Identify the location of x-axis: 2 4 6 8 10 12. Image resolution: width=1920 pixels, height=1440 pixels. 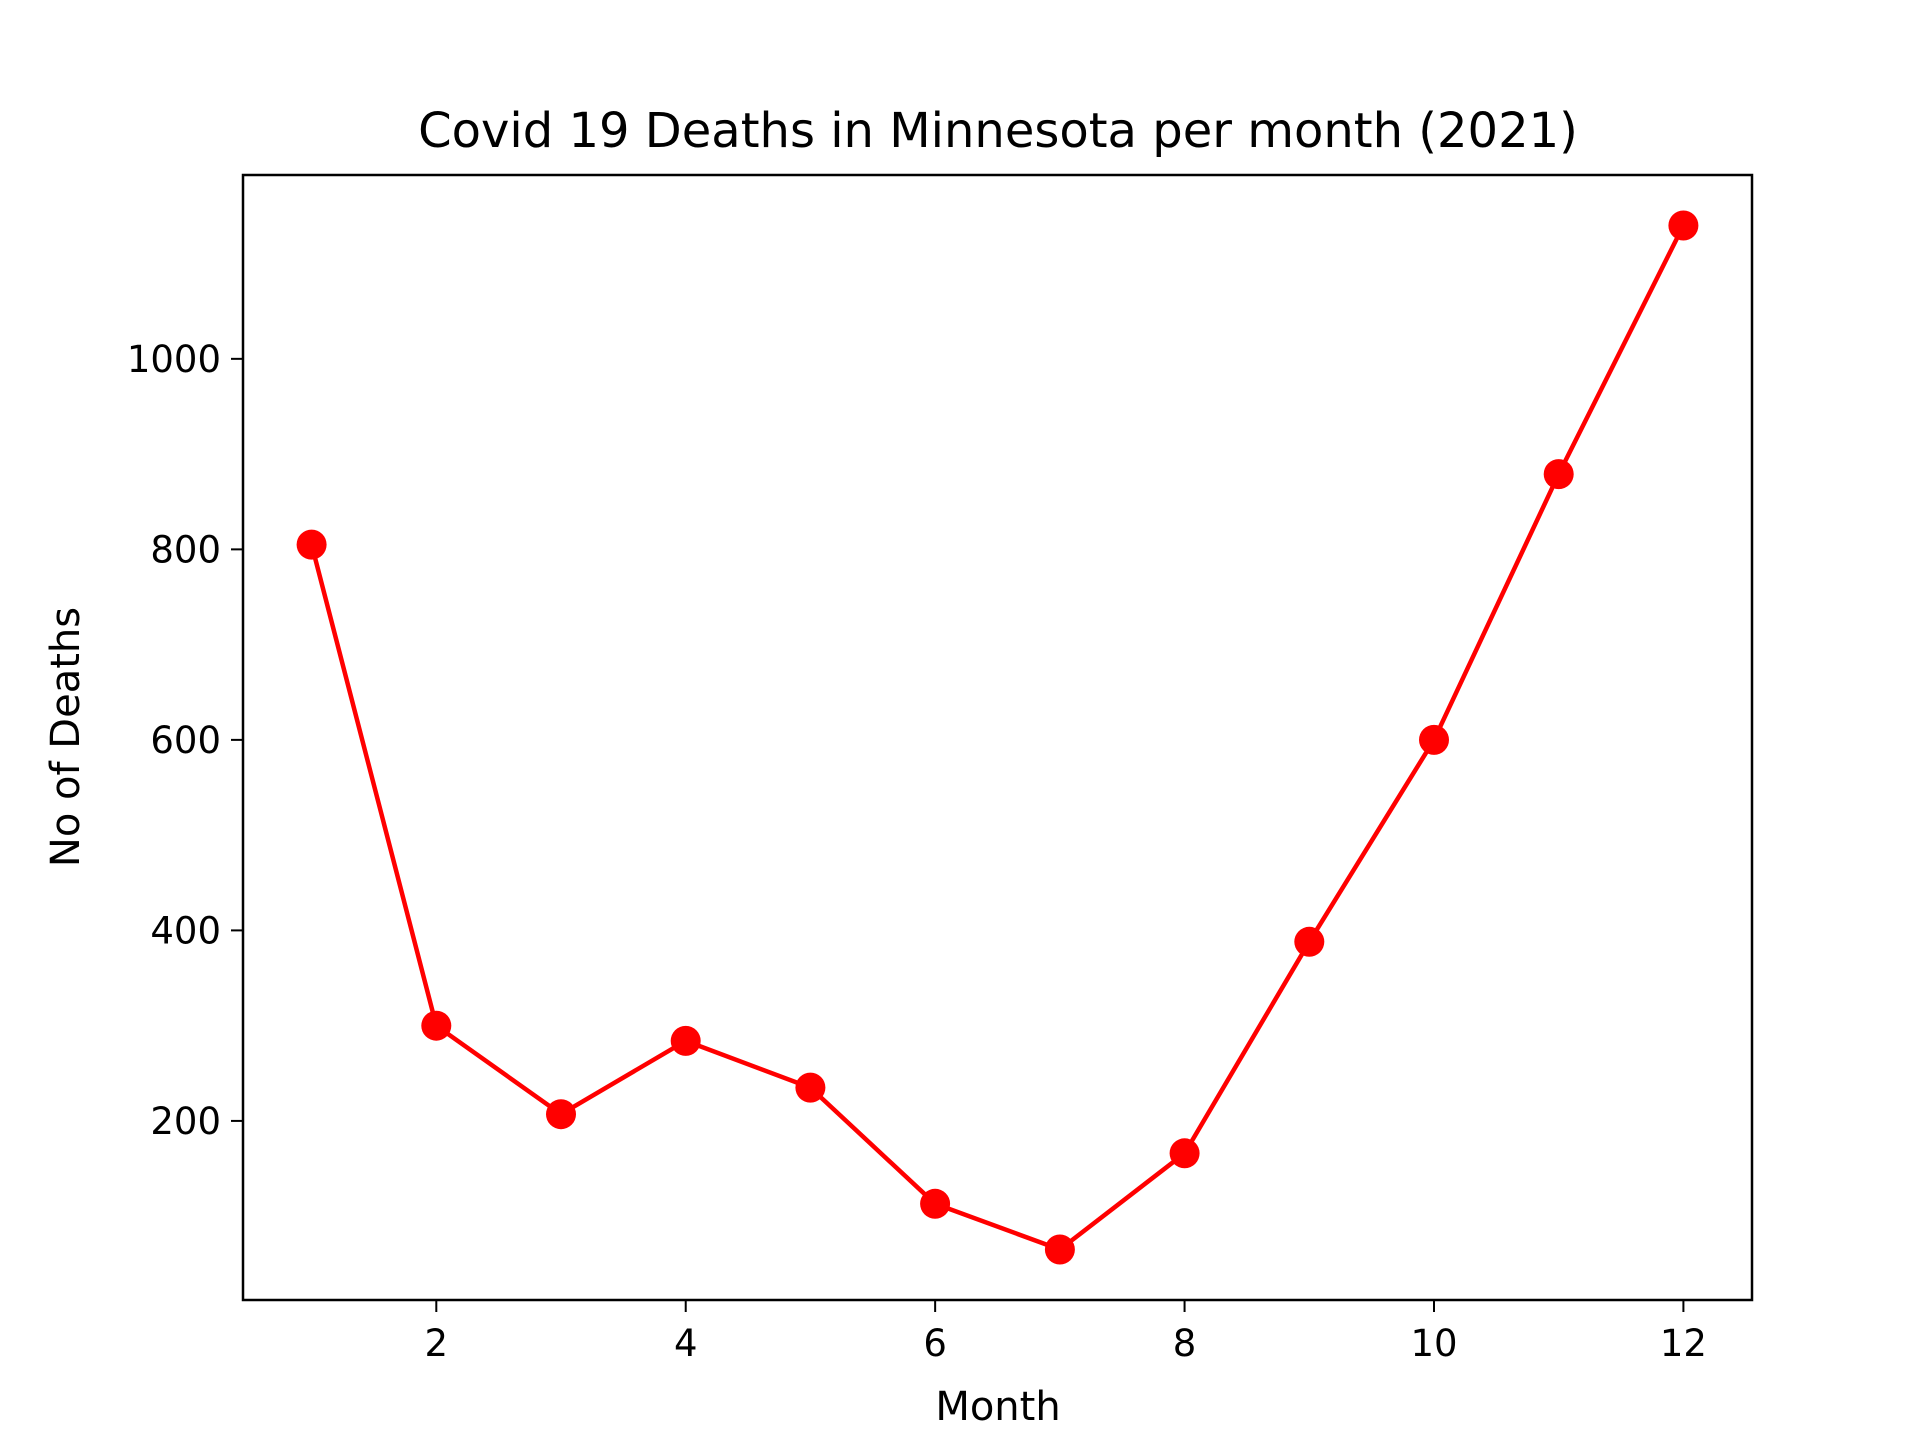
(1066, 1332).